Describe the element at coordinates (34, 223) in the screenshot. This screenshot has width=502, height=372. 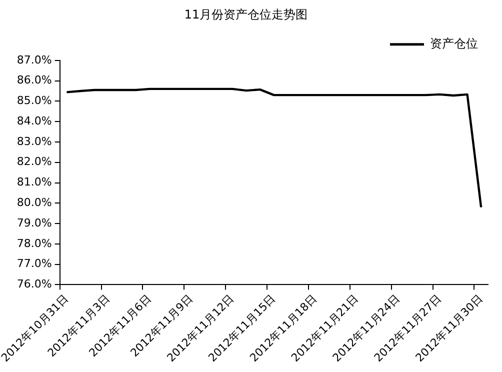
I see `y-tick-label: 79.0%` at that location.